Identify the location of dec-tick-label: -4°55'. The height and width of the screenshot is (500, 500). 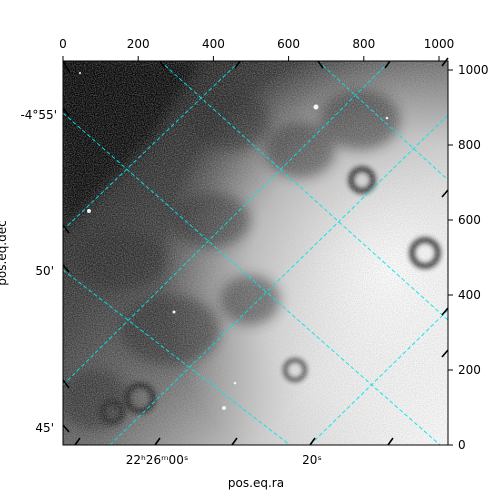
(38, 115).